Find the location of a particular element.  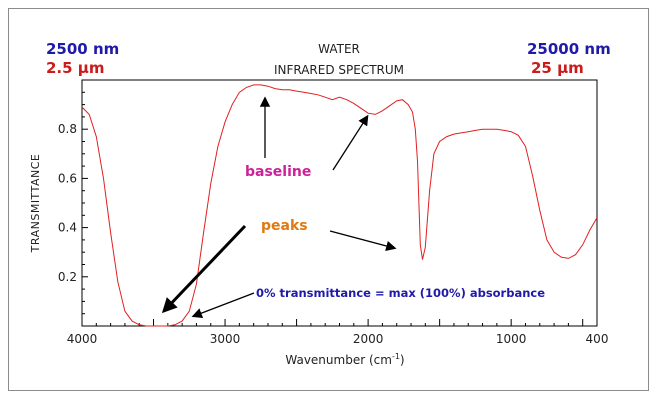

x-tick-label: 400 is located at coordinates (597, 339).